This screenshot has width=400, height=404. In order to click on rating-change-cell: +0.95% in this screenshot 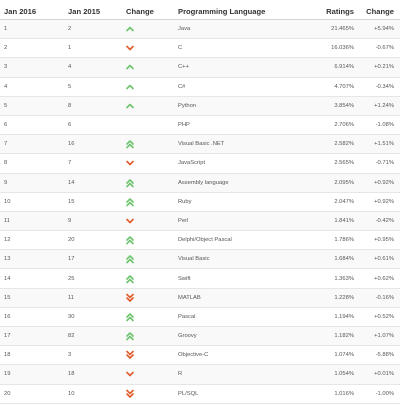, I will do `click(380, 240)`.